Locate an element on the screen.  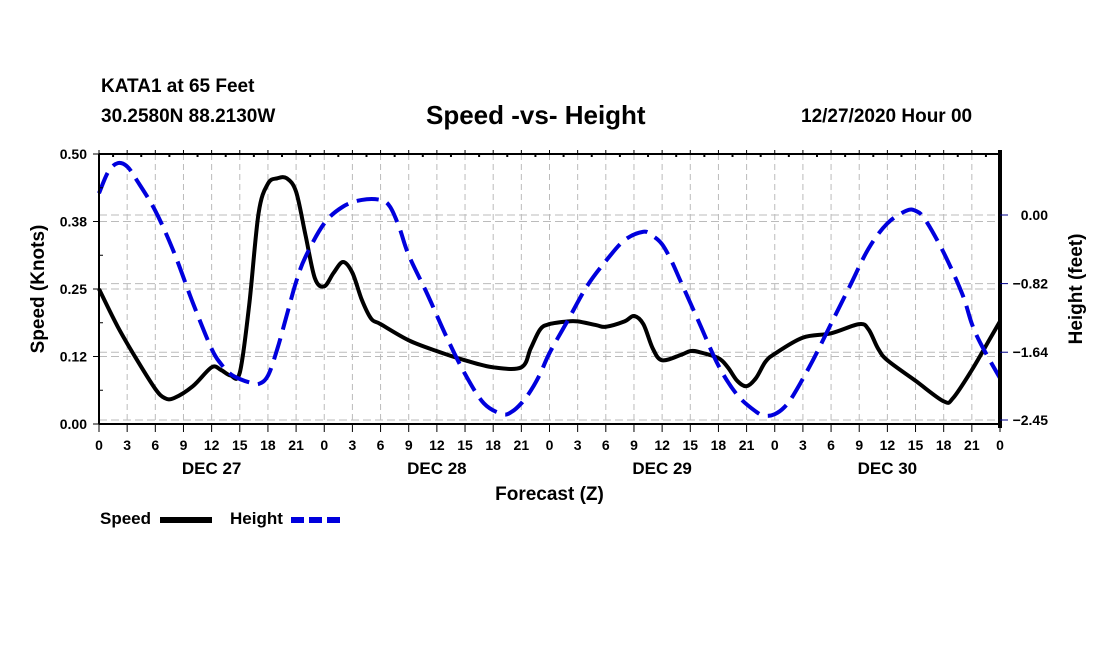
y-axis-title: Speed (Knots) is located at coordinates (38, 289).